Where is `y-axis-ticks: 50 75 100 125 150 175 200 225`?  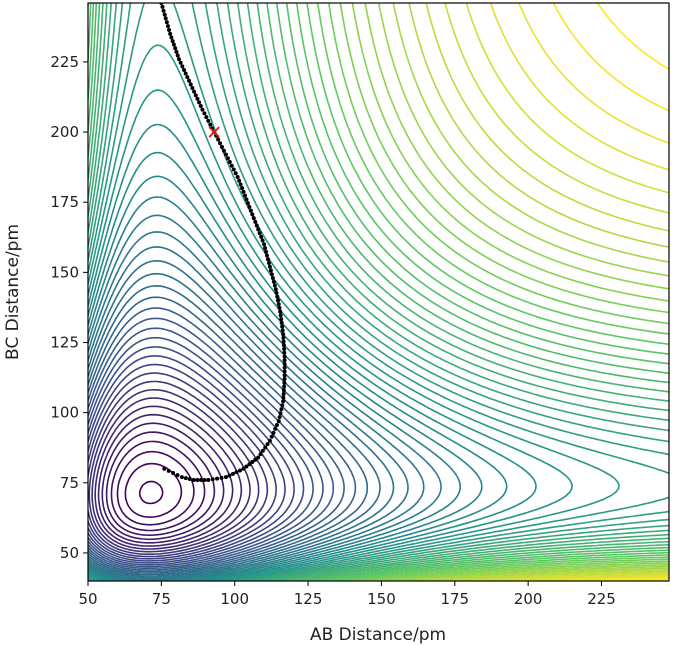
y-axis-ticks: 50 75 100 125 150 175 200 225 is located at coordinates (69, 307).